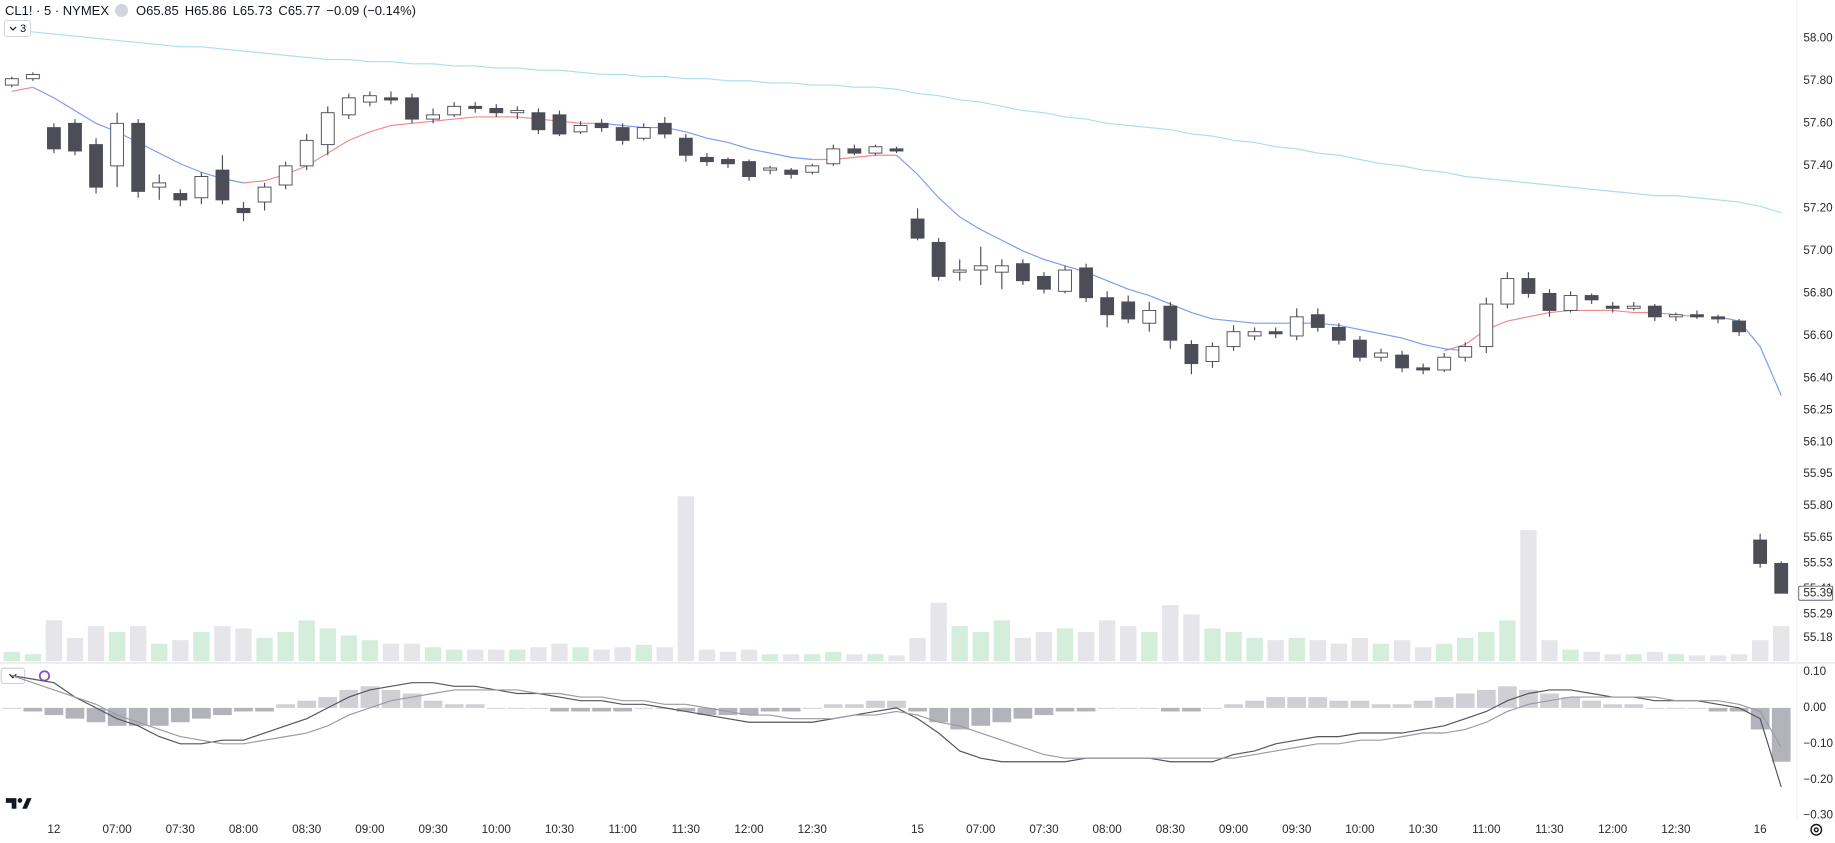  Describe the element at coordinates (206, 10) in the screenshot. I see `quote-high: H65.86` at that location.